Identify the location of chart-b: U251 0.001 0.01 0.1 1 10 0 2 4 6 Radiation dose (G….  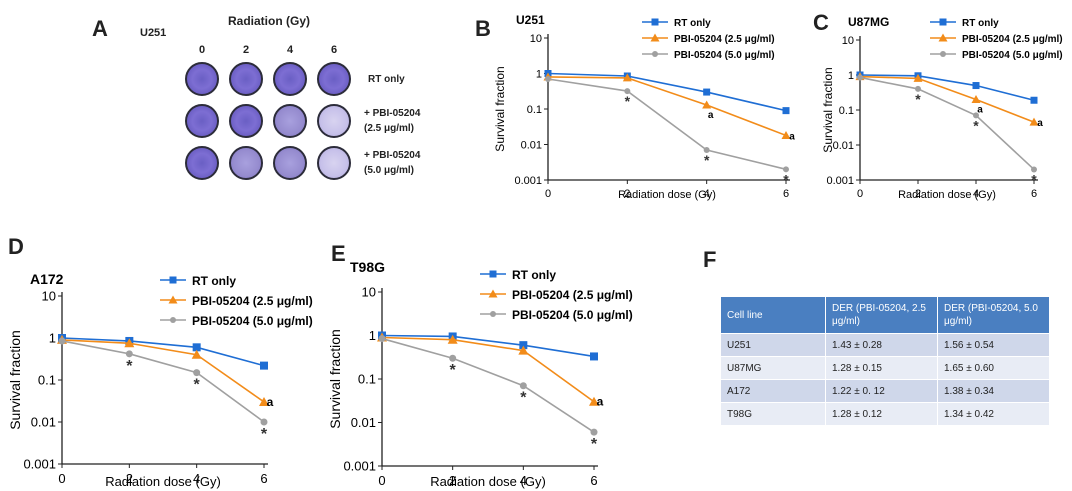
(644, 107).